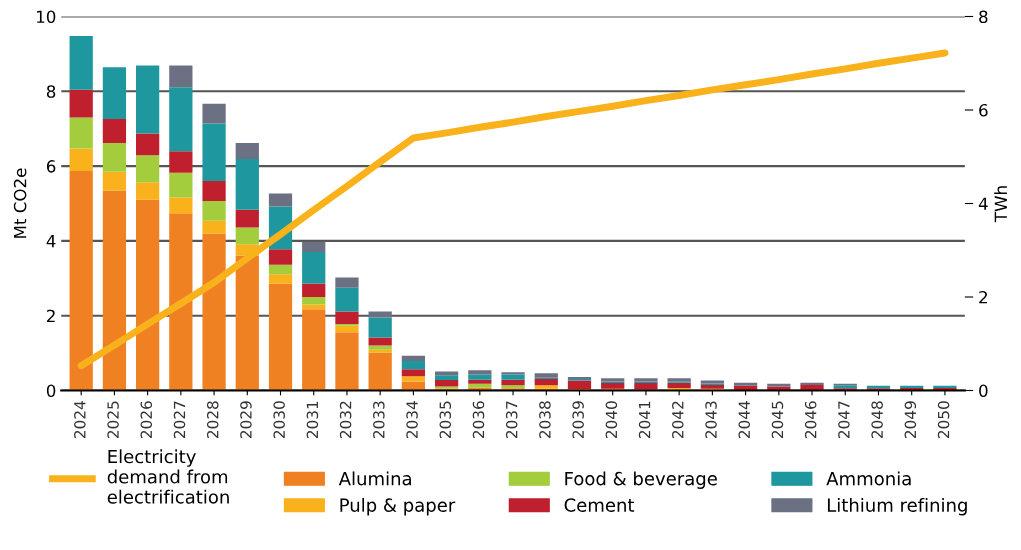 The width and height of the screenshot is (1021, 550). What do you see at coordinates (943, 419) in the screenshot?
I see `x-tick-label: 2050` at bounding box center [943, 419].